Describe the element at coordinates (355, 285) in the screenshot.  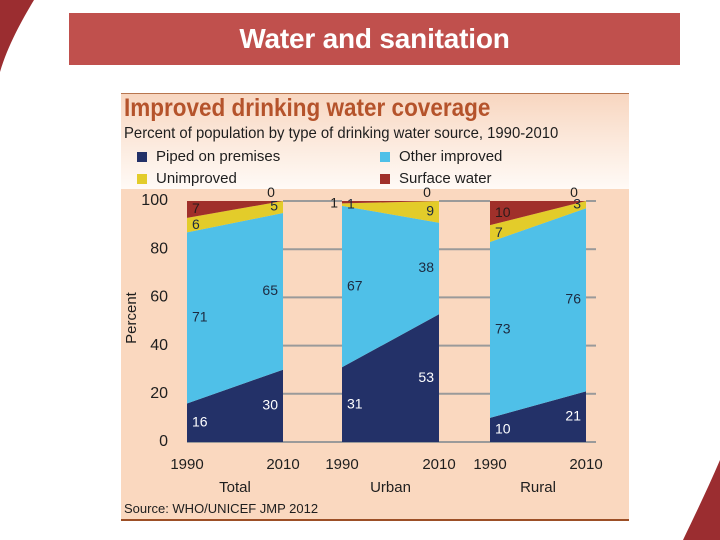
I see `data-label: 67` at that location.